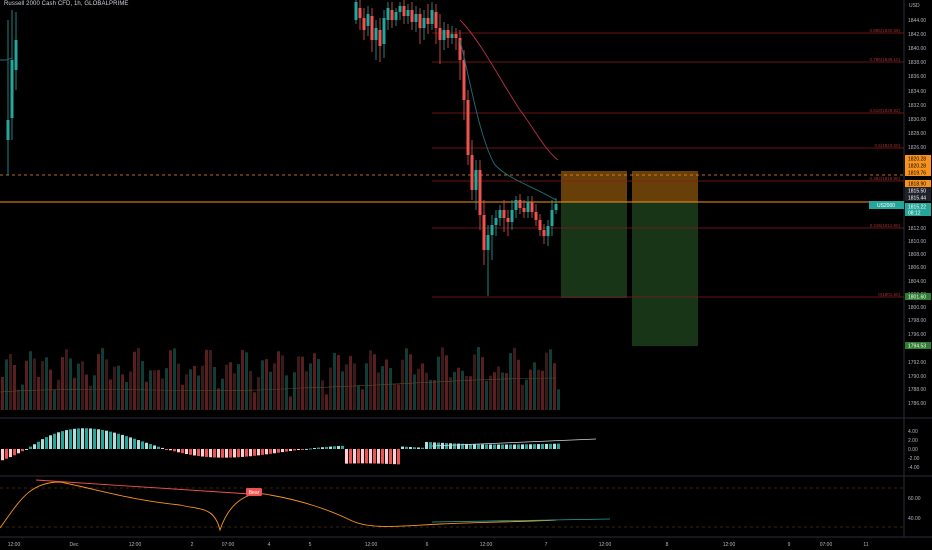 This screenshot has width=932, height=550. I want to click on price-tick: 1808.00, so click(917, 255).